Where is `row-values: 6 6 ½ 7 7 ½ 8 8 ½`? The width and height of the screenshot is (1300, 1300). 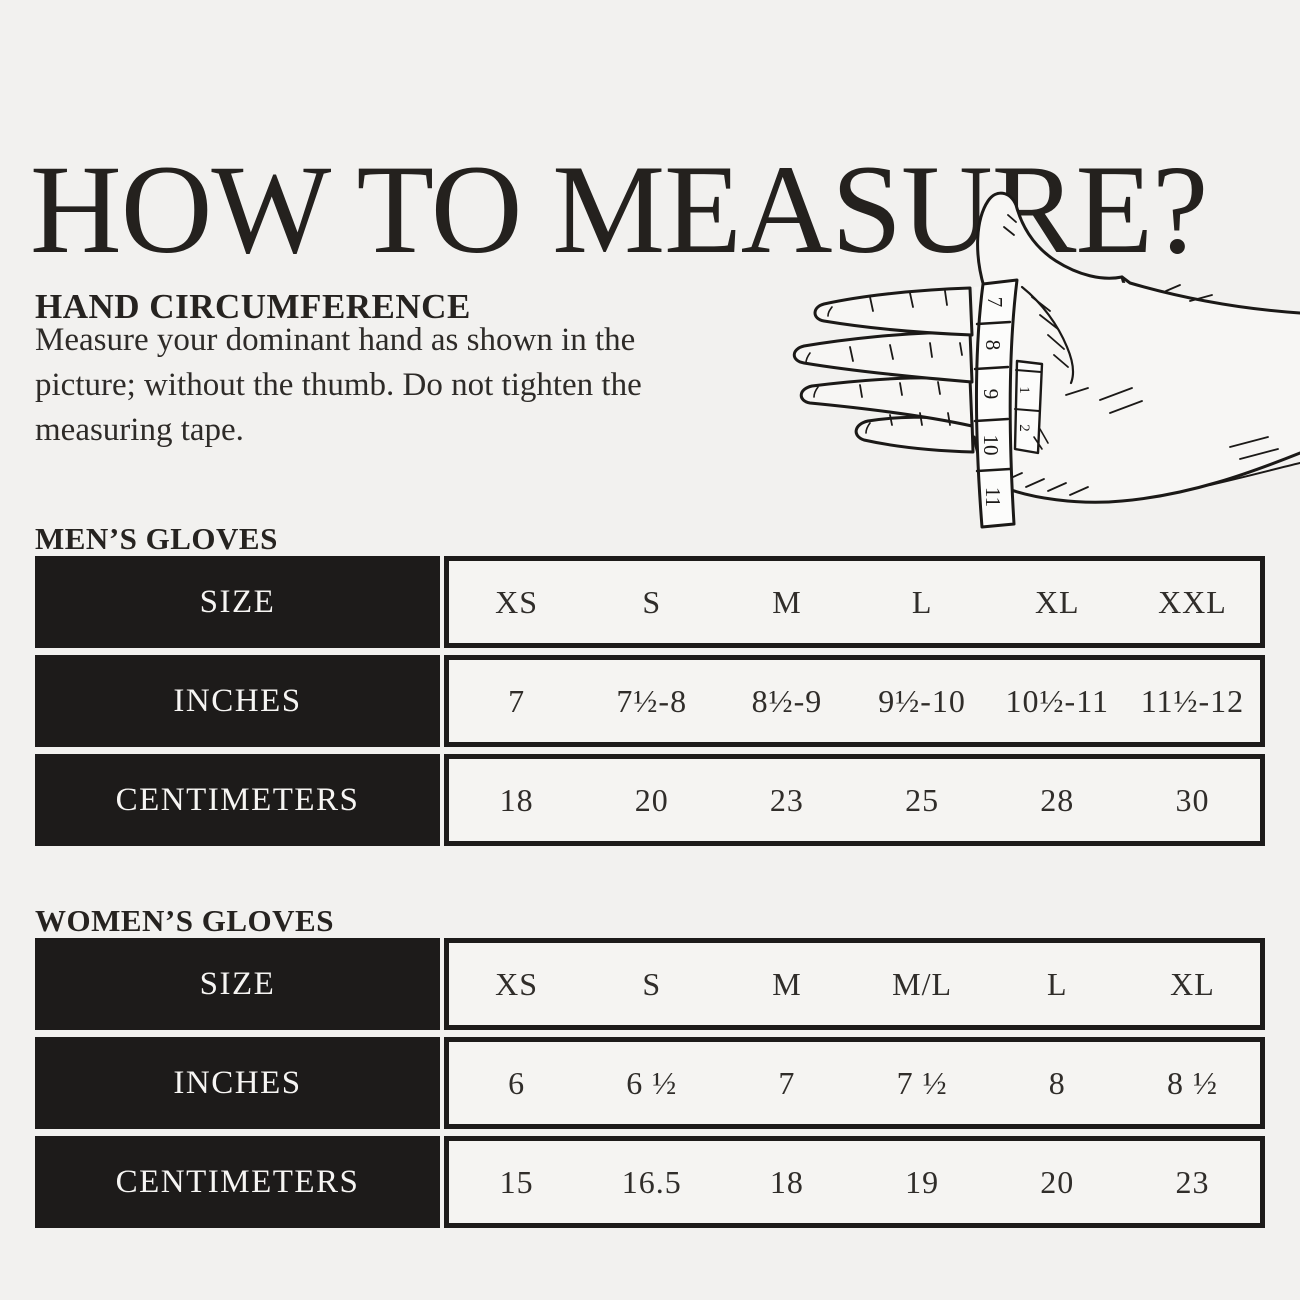 row-values: 6 6 ½ 7 7 ½ 8 8 ½ is located at coordinates (854, 1083).